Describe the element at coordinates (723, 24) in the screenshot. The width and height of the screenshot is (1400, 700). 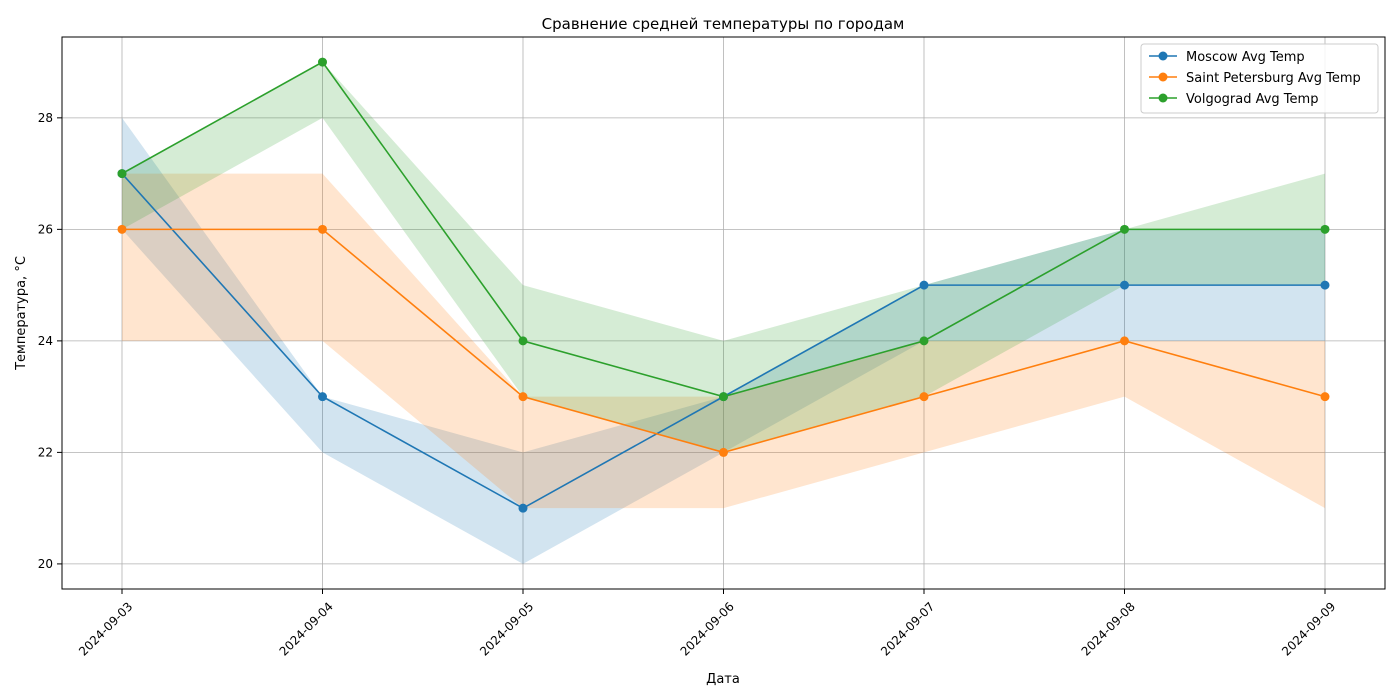
I see `chart-title: Сравнение средней температуры по городам` at that location.